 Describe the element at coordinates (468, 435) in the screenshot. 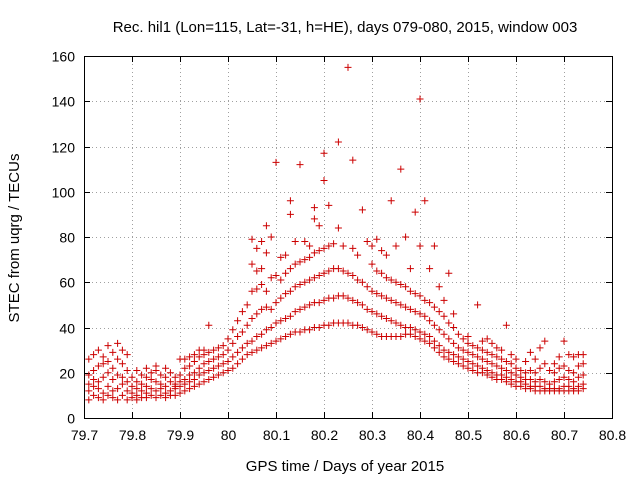

I see `x-tick-label: 80.5` at that location.